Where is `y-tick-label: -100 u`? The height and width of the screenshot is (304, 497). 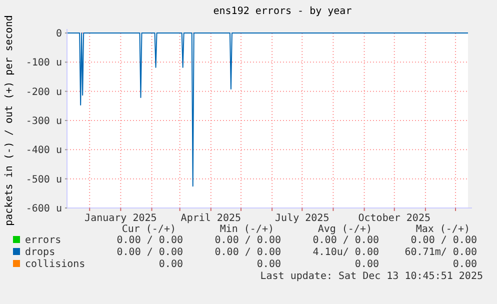
y-tick-label: -100 u is located at coordinates (44, 63).